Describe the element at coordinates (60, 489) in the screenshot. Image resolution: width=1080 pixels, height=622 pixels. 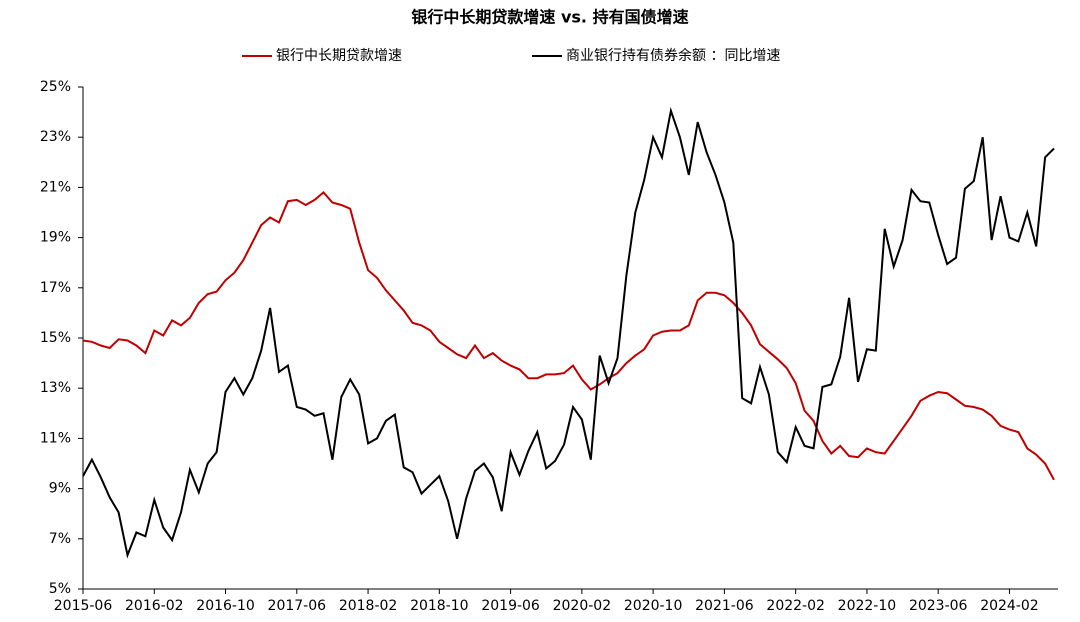
I see `y-tick-label: 9%` at that location.